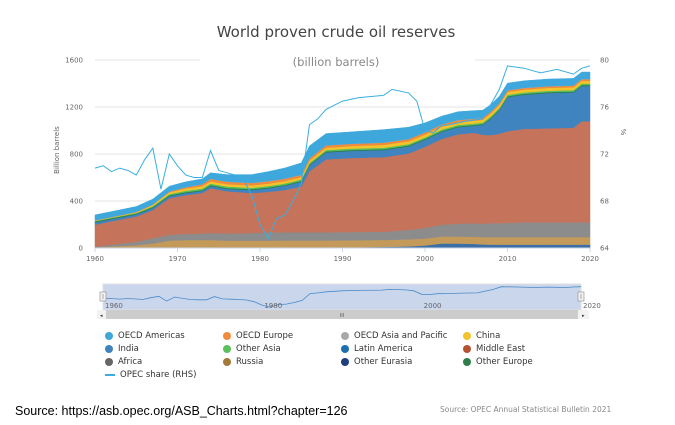  I want to click on y-tick-label: 0, so click(81, 249).